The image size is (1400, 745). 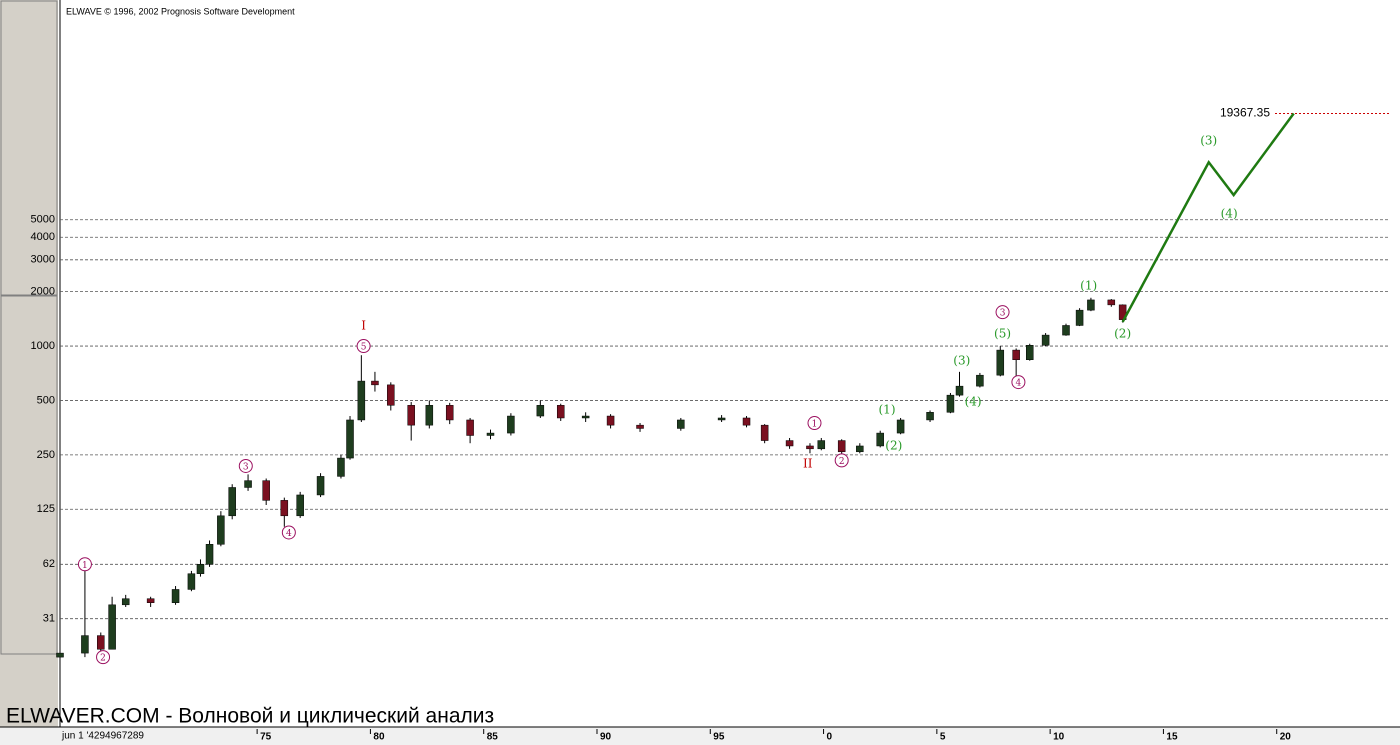 I want to click on wave-label: 5, so click(x=364, y=348).